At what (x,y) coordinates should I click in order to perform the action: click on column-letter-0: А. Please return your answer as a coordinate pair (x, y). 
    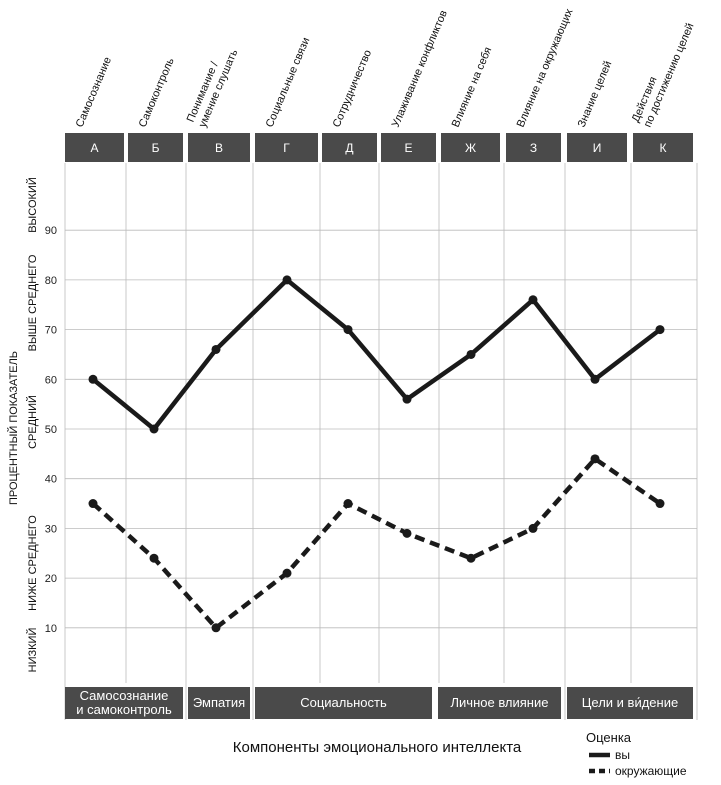
    Looking at the image, I should click on (94, 148).